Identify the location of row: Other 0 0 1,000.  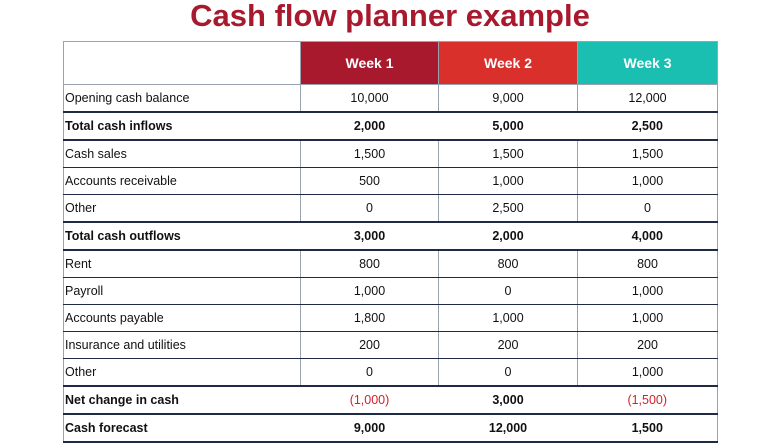
(390, 372).